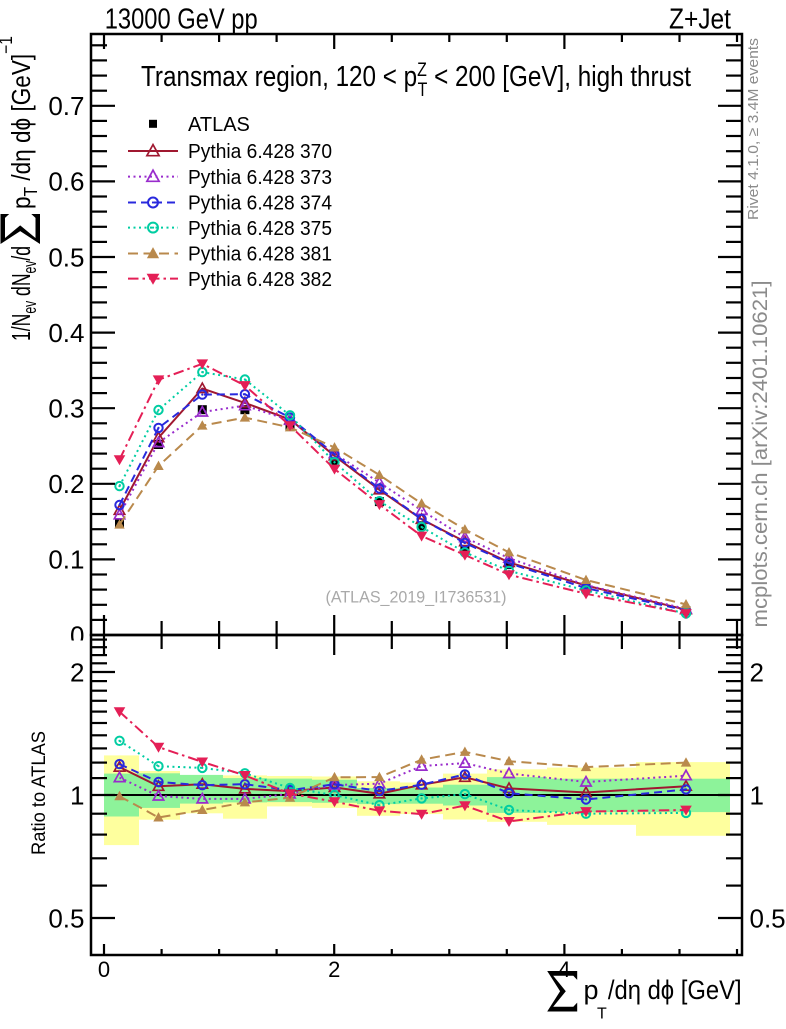 The width and height of the screenshot is (786, 1029). Describe the element at coordinates (66, 560) in the screenshot. I see `svg-text: 0.1` at that location.